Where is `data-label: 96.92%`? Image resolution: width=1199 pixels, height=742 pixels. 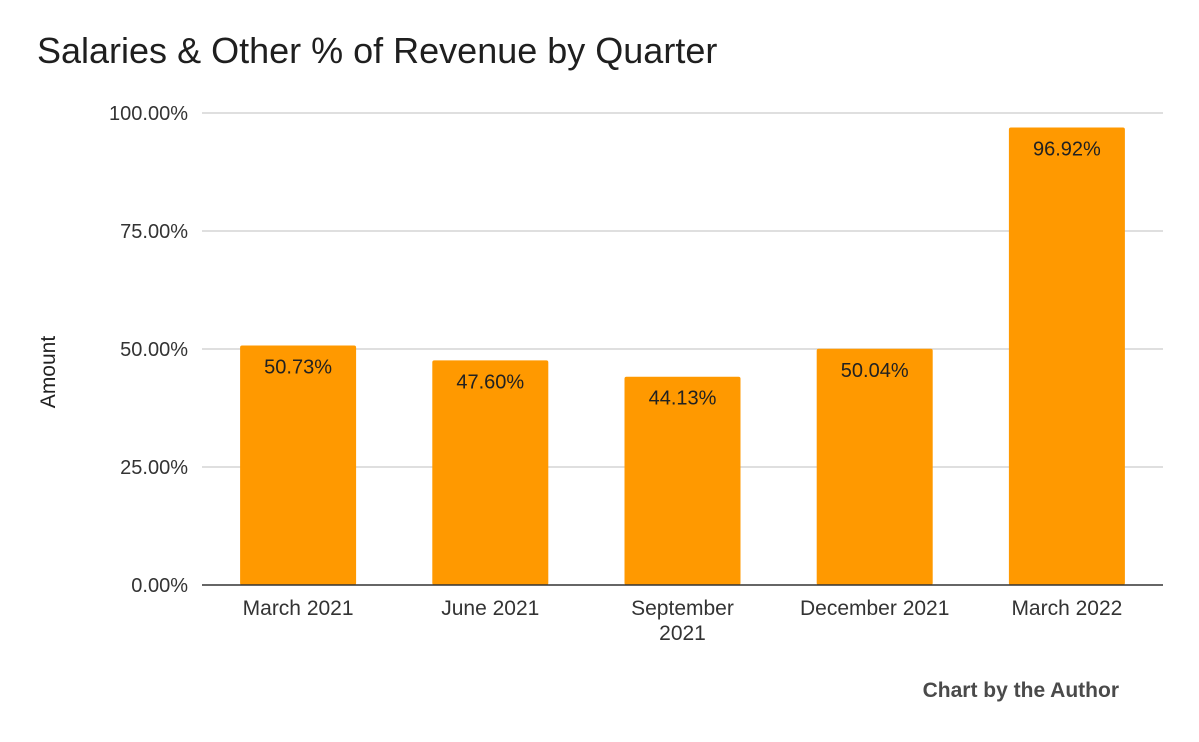
data-label: 96.92% is located at coordinates (1067, 150).